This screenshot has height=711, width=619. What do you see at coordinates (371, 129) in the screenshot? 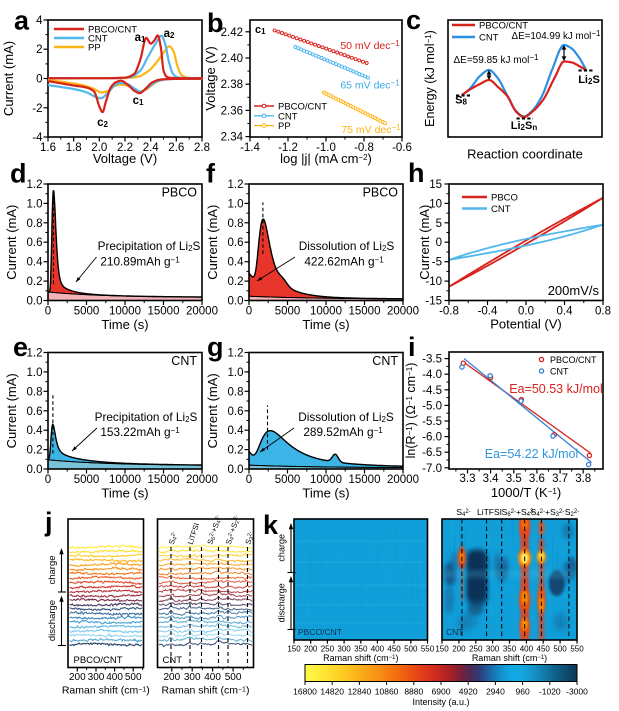
I see `svg-text: 75 mV dec−1` at bounding box center [371, 129].